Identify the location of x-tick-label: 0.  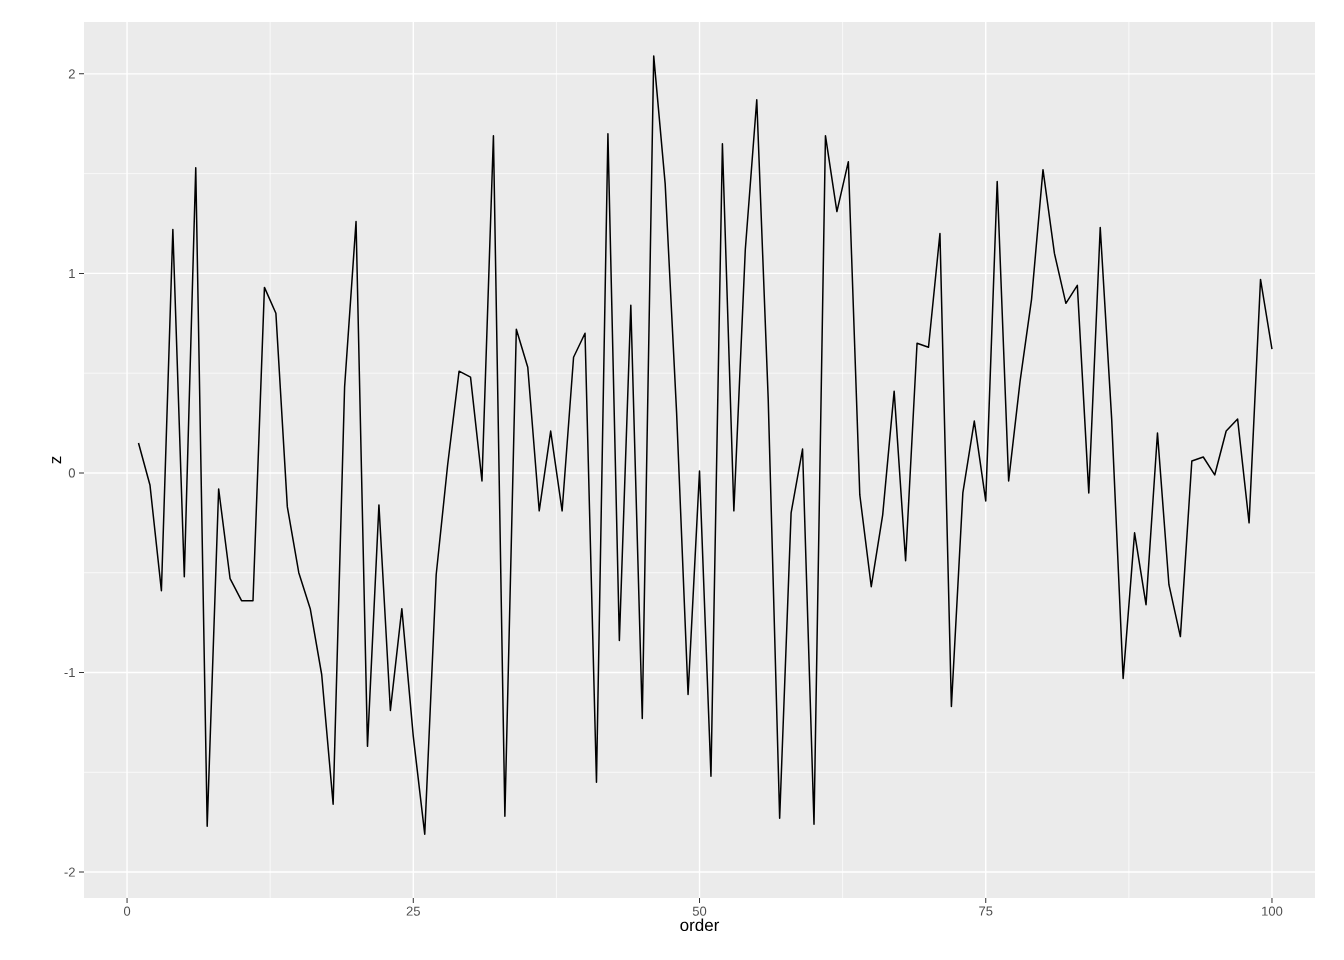
(127, 911).